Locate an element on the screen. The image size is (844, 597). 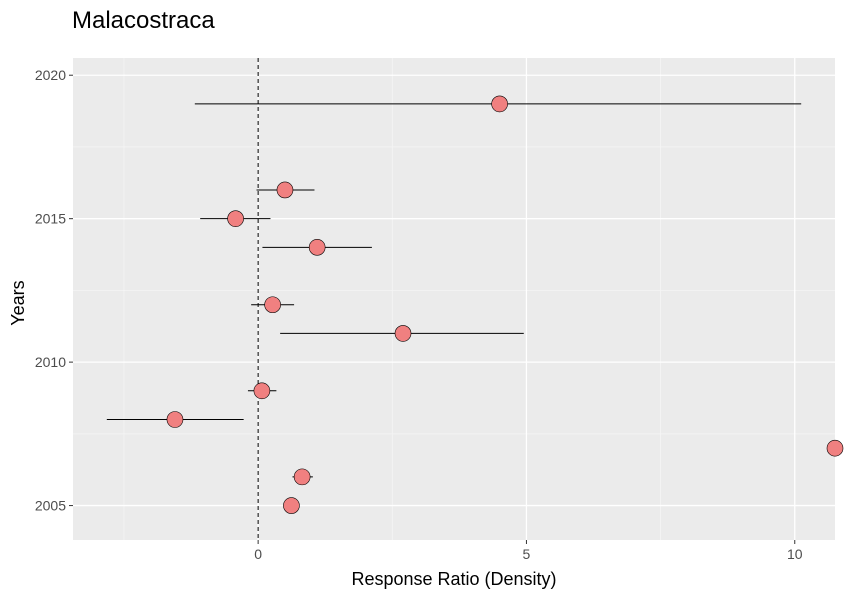
y-axis-title: Years is located at coordinates (18, 302).